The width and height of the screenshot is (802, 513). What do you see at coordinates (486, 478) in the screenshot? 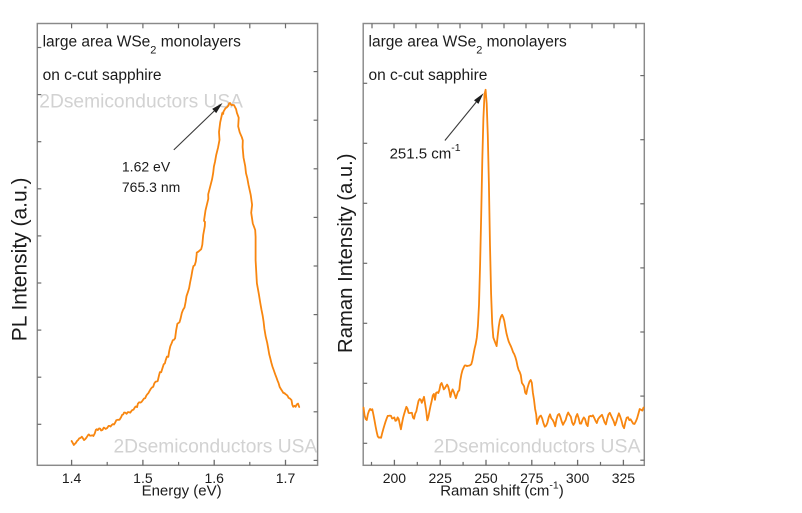
I see `svg-text: 250` at bounding box center [486, 478].